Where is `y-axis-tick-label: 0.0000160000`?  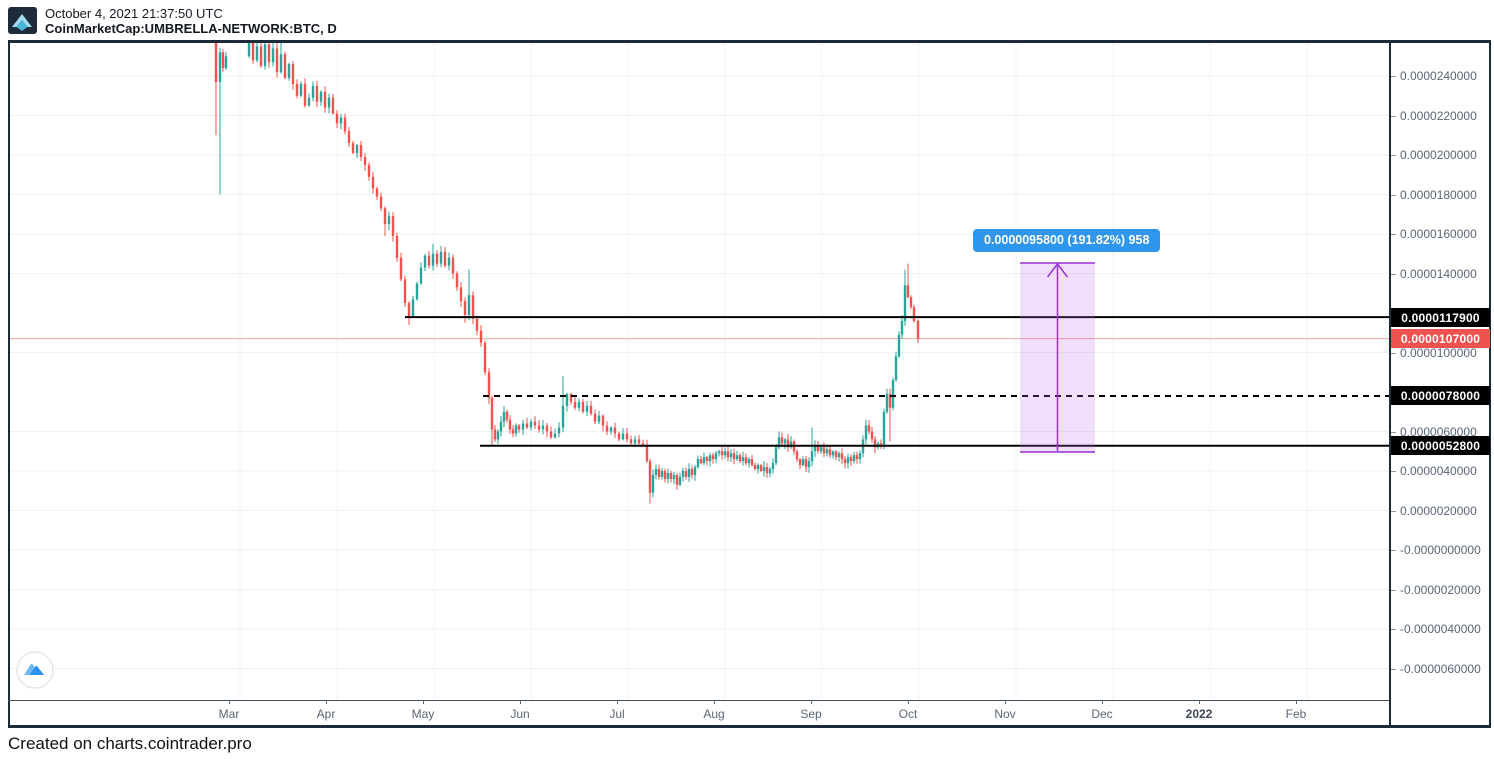
y-axis-tick-label: 0.0000160000 is located at coordinates (1440, 234).